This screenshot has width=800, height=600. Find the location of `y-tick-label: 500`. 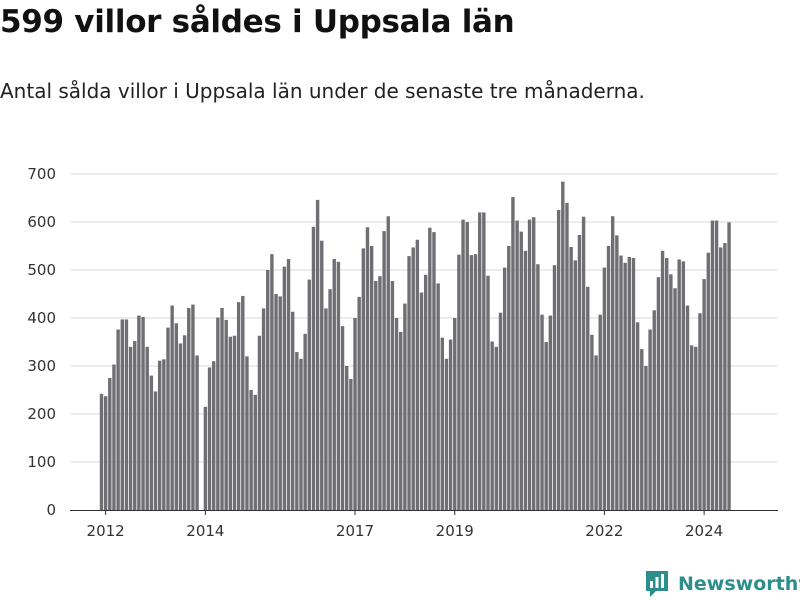

y-tick-label: 500 is located at coordinates (41, 270).